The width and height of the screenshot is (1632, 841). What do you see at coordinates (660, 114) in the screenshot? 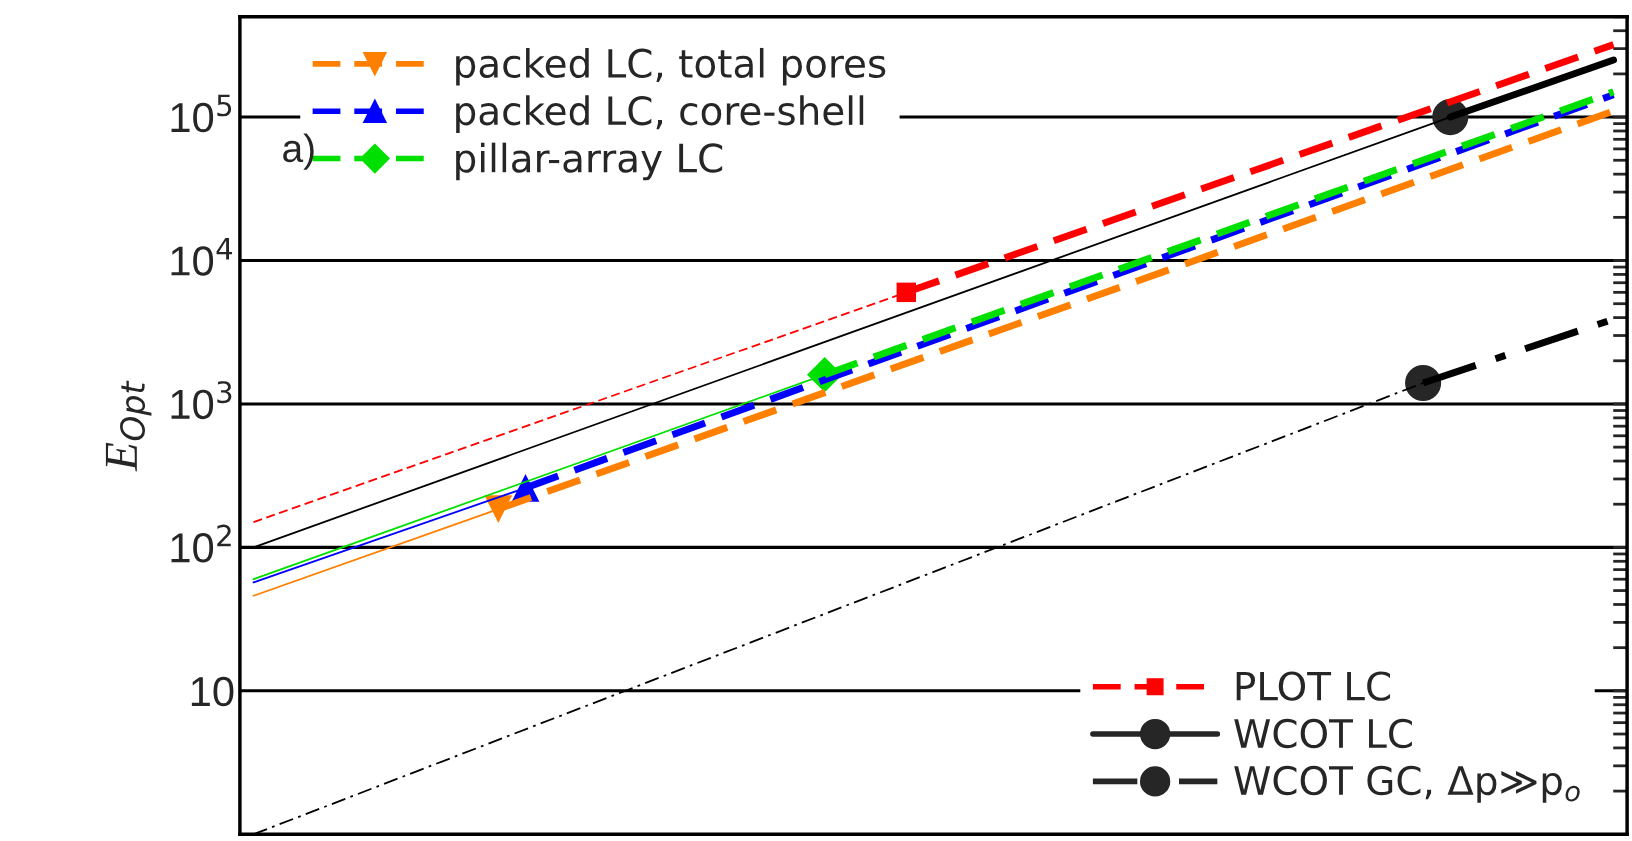
I see `legend-label: packed LC, core-shell` at bounding box center [660, 114].